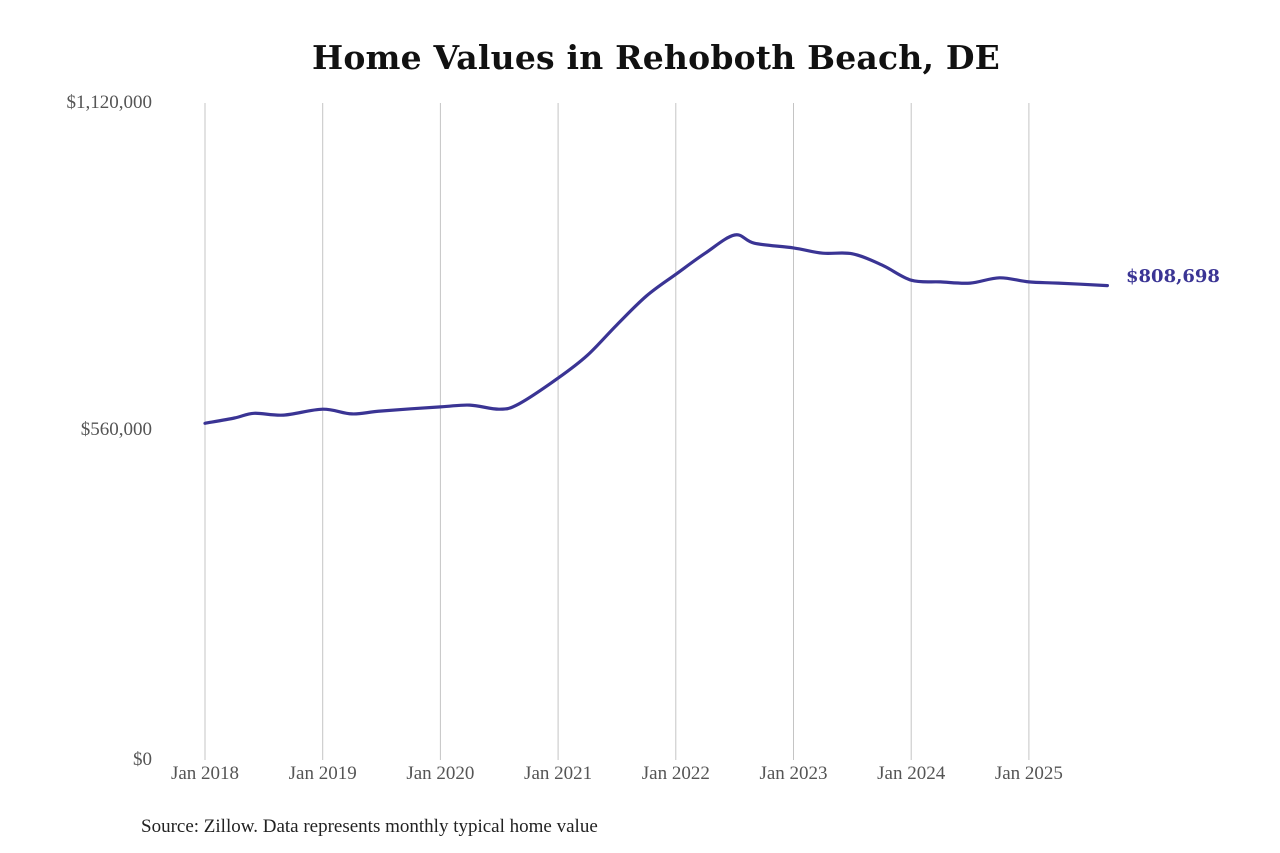 The width and height of the screenshot is (1280, 853). Describe the element at coordinates (675, 773) in the screenshot. I see `x-tick-label: Jan 2022` at that location.